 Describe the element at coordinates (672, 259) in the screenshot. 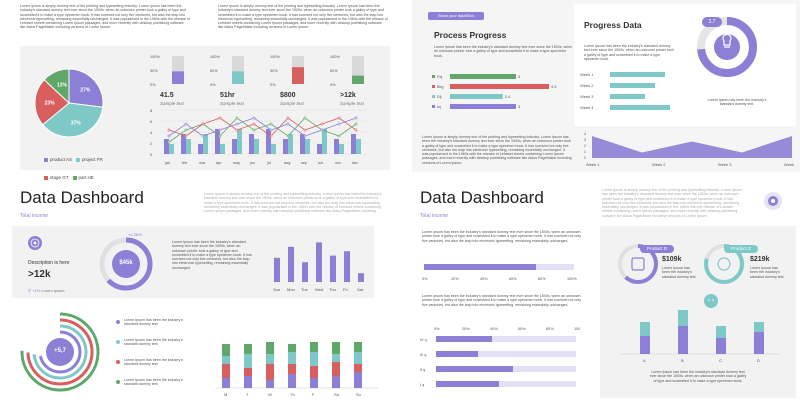

I see `product-d-value: $109k` at that location.